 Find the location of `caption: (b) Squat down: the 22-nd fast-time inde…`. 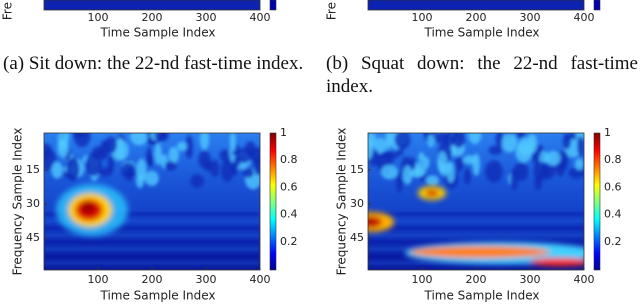

caption: (b) Squat down: the 22-nd fast-time inde… is located at coordinates (482, 75).